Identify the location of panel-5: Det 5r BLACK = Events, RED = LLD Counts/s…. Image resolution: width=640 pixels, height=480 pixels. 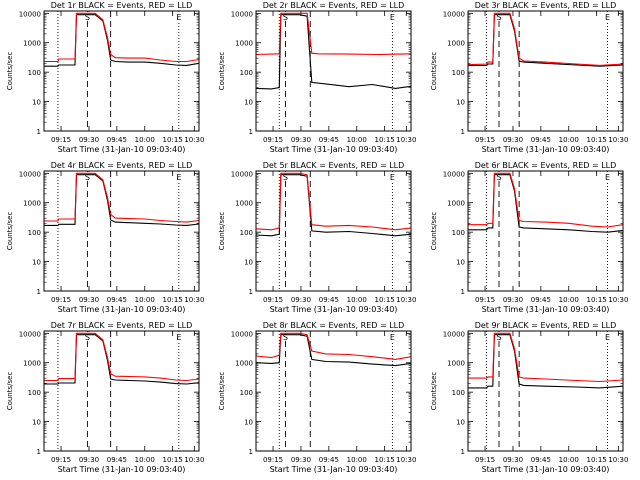
(317, 237).